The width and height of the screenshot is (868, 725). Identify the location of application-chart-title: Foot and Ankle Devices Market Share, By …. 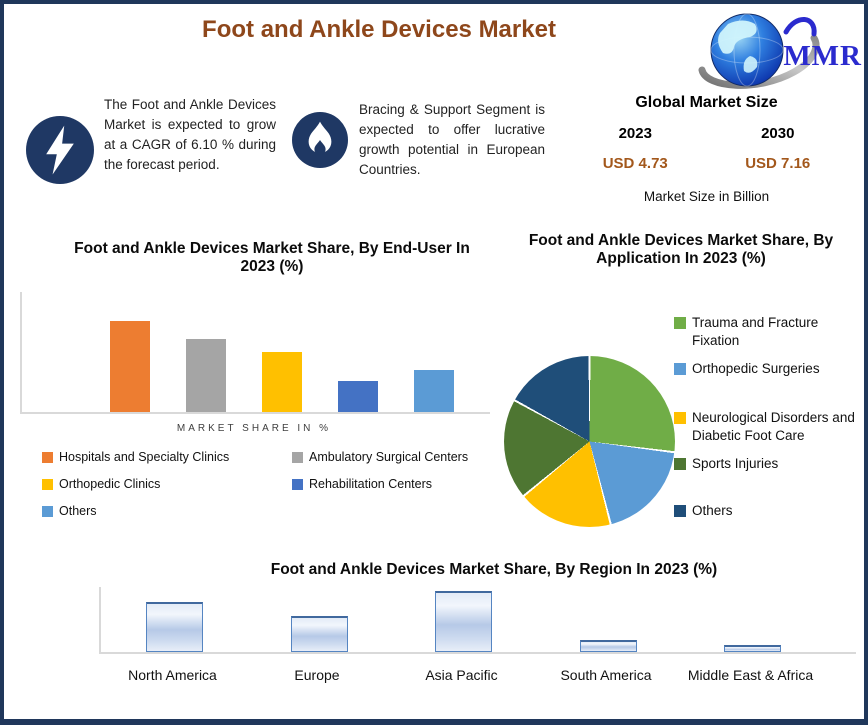
(681, 249).